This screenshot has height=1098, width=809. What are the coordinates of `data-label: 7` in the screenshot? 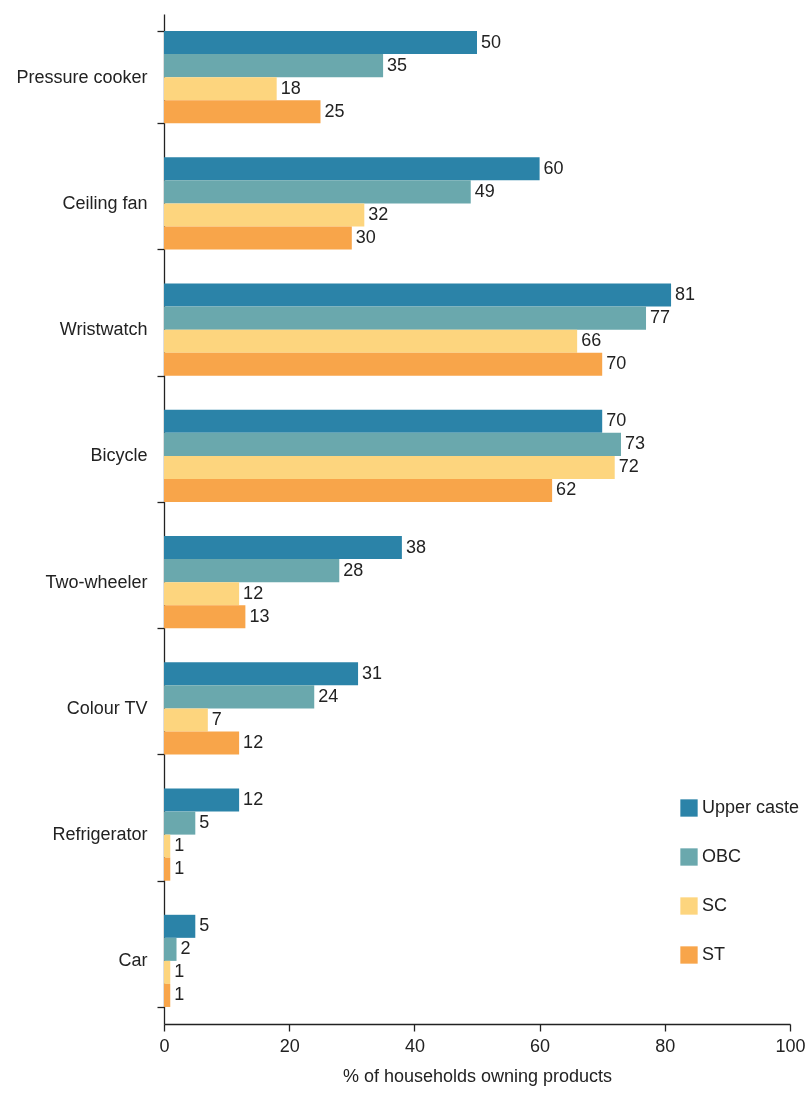 It's located at (216, 718).